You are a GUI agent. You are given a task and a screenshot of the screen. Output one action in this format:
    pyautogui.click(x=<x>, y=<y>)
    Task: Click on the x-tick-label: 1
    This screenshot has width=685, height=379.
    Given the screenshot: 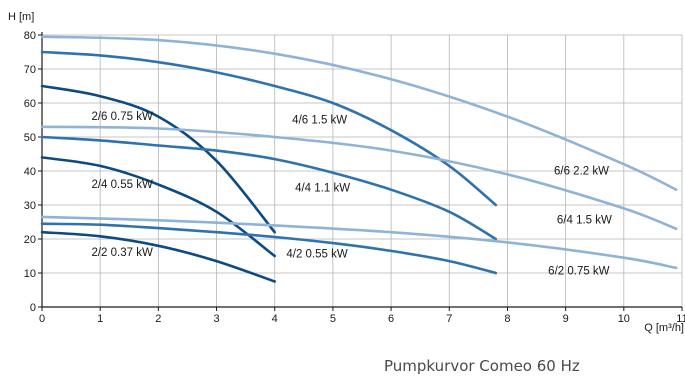 What is the action you would take?
    pyautogui.click(x=100, y=319)
    